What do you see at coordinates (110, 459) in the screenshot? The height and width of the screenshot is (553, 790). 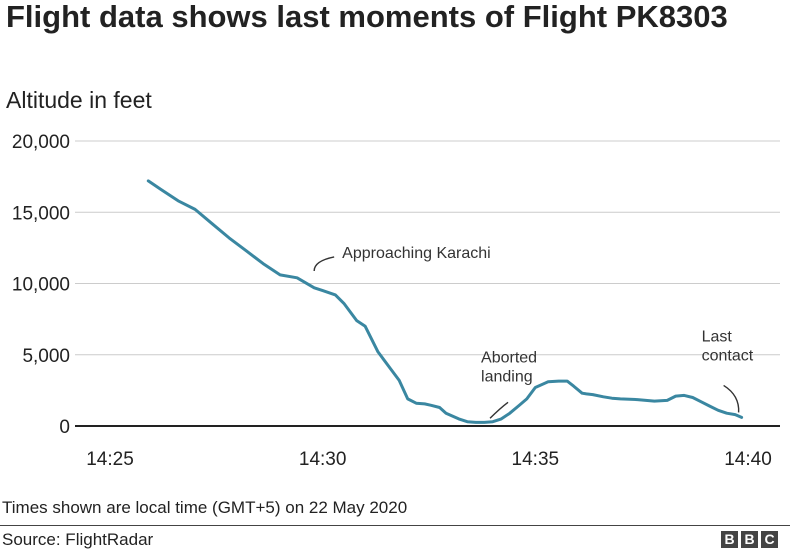 I see `x-tick-label: 14:25` at bounding box center [110, 459].